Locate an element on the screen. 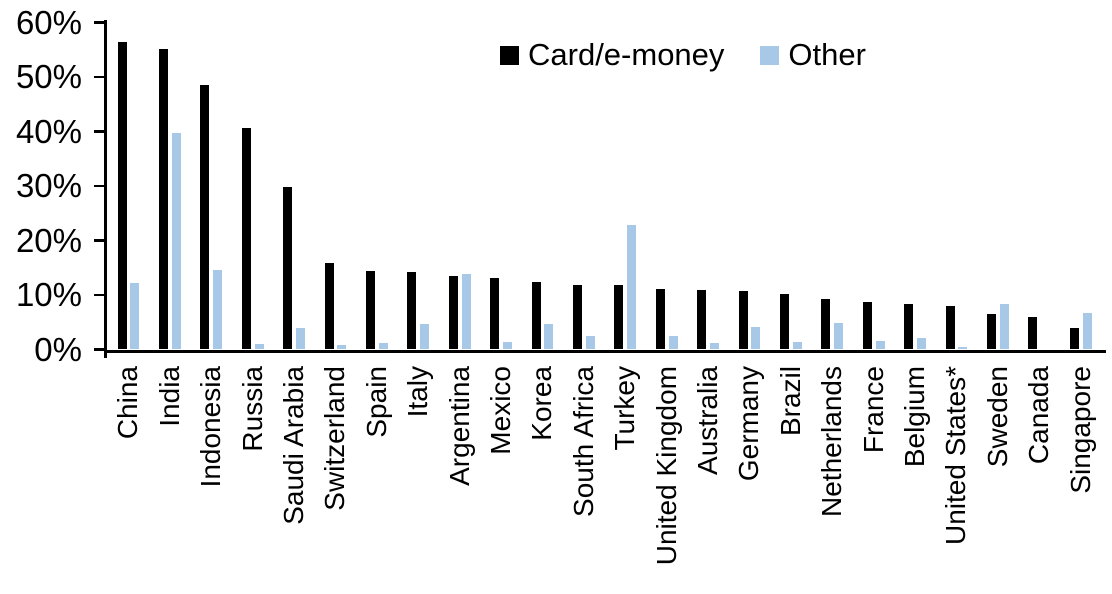 Image resolution: width=1112 pixels, height=594 pixels. x-category-label: Germany is located at coordinates (749, 424).